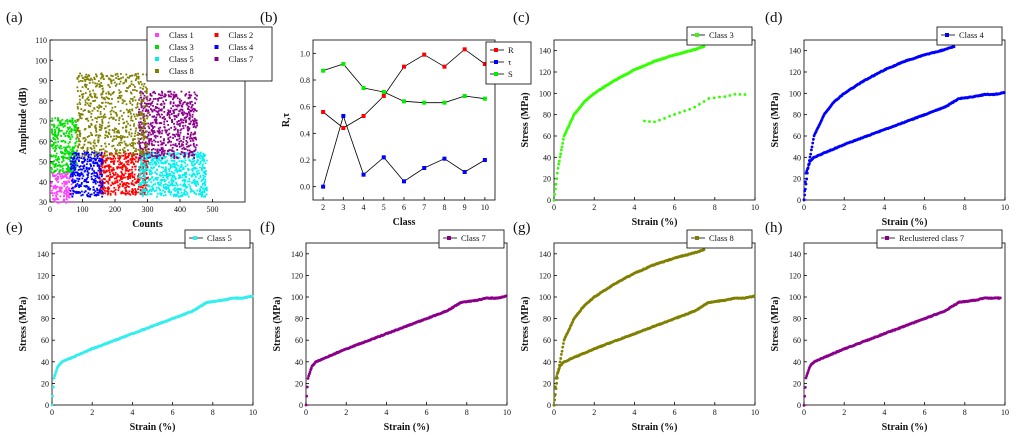  I want to click on x-tick-label: 5, so click(384, 207).